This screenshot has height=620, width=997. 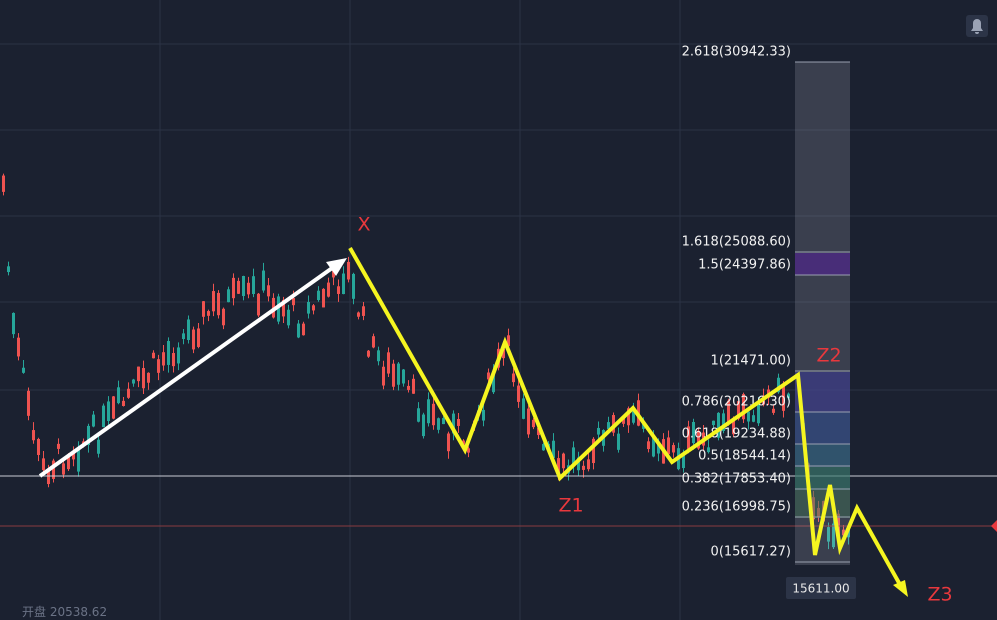 I want to click on price-tag-box, so click(x=821, y=588).